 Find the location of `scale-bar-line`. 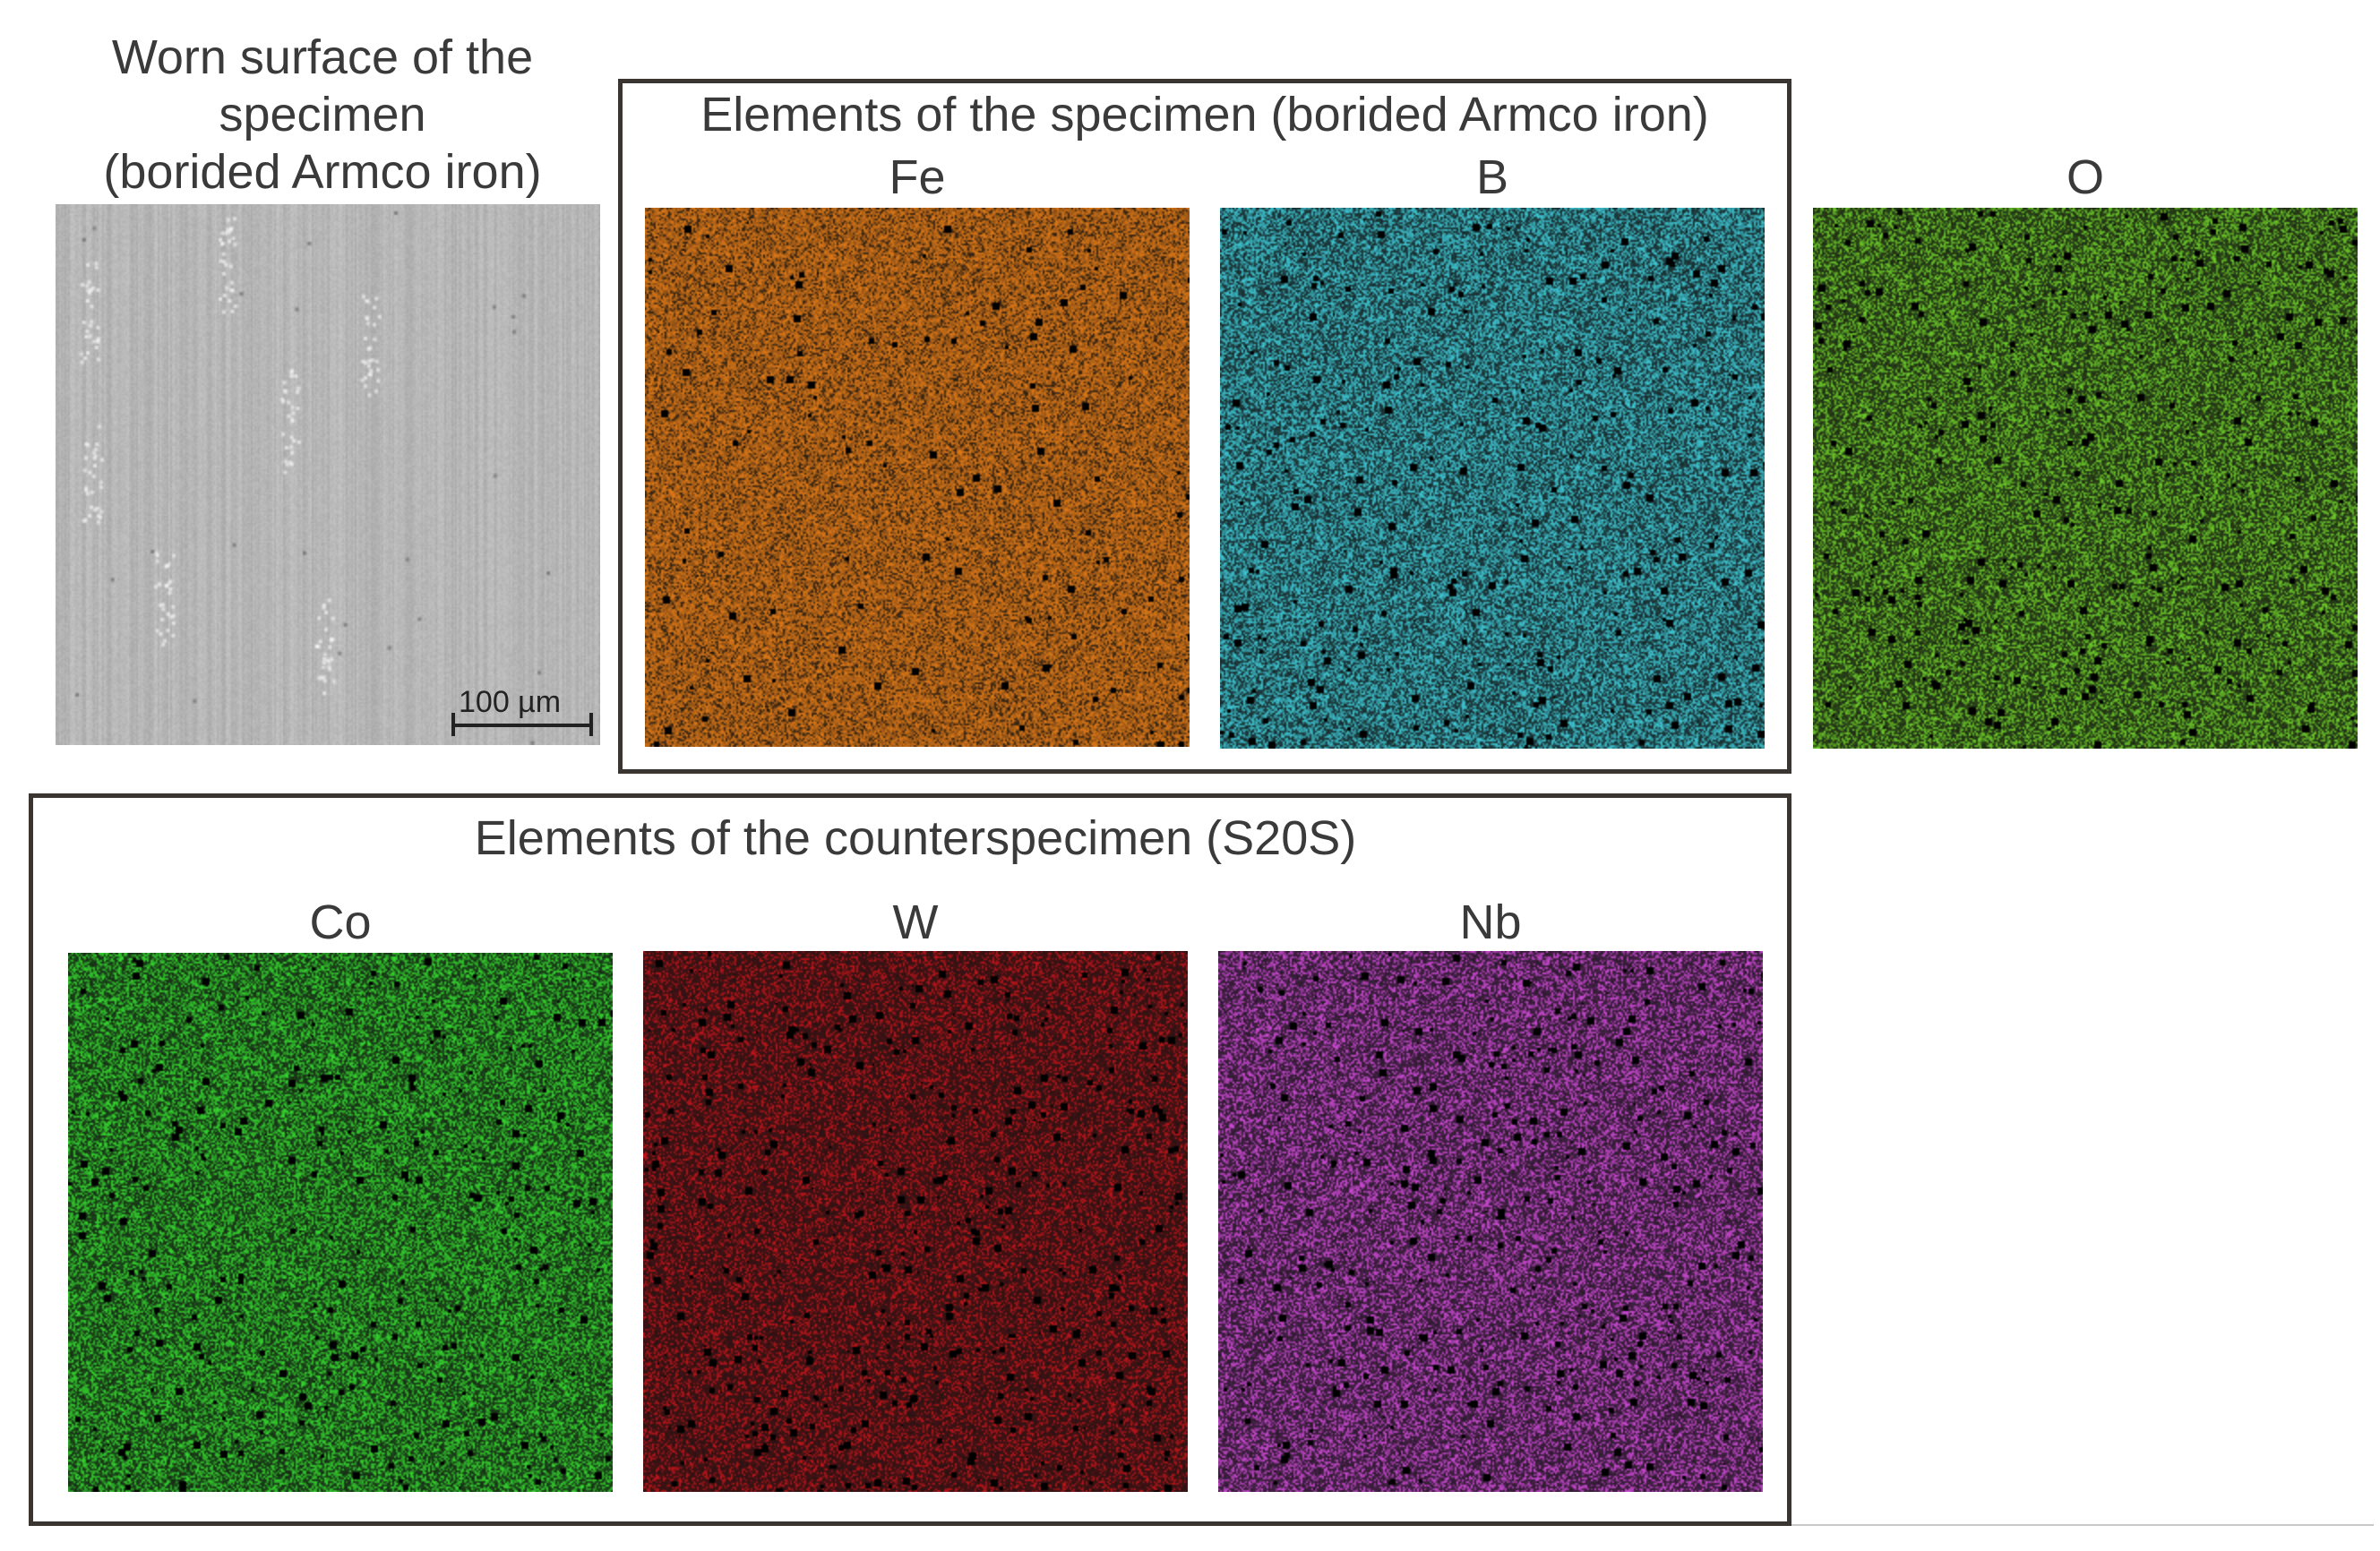

scale-bar-line is located at coordinates (523, 725).